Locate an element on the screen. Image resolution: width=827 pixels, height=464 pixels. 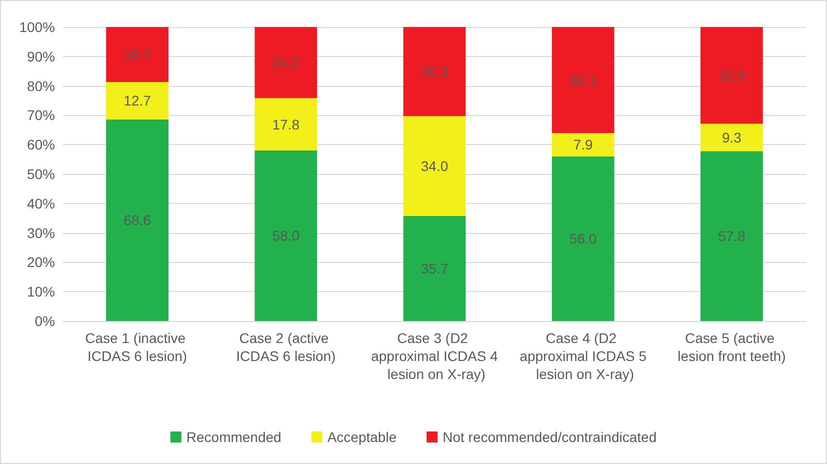
data-label: 58.0 is located at coordinates (286, 236).